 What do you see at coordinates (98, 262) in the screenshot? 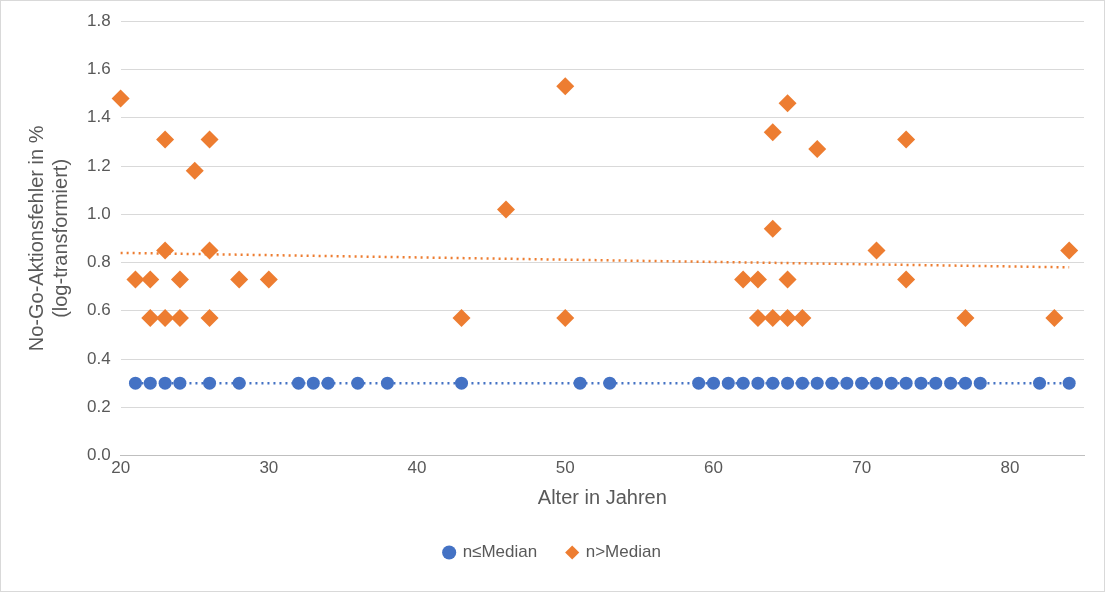
I see `y-tick-label: 0.8` at bounding box center [98, 262].